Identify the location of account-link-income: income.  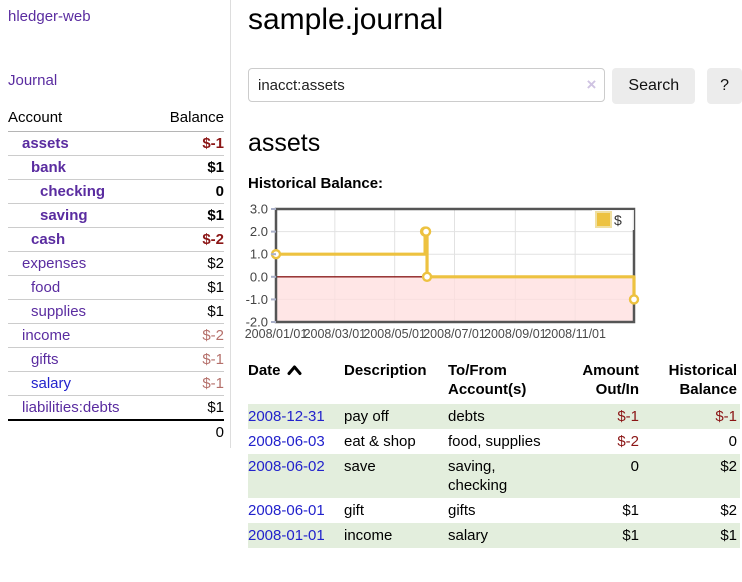
(46, 335).